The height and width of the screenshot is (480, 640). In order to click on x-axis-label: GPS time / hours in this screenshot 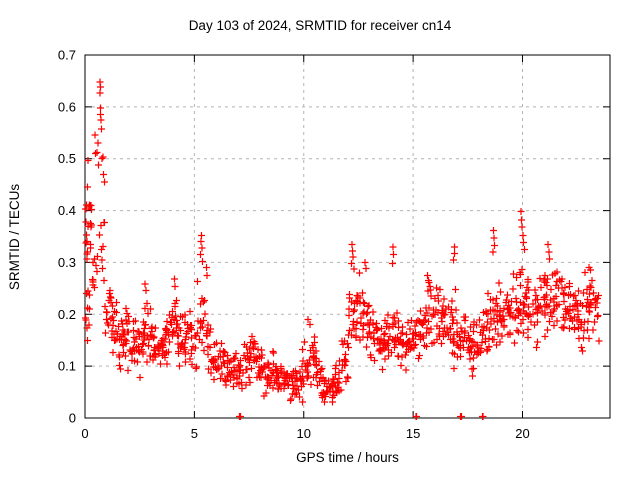, I will do `click(347, 457)`.